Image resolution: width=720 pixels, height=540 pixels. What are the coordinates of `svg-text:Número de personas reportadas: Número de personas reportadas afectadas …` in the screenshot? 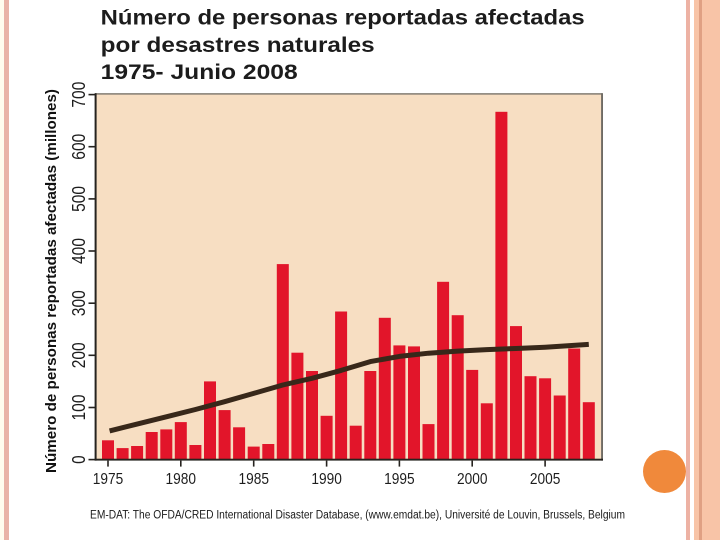 It's located at (52, 281).